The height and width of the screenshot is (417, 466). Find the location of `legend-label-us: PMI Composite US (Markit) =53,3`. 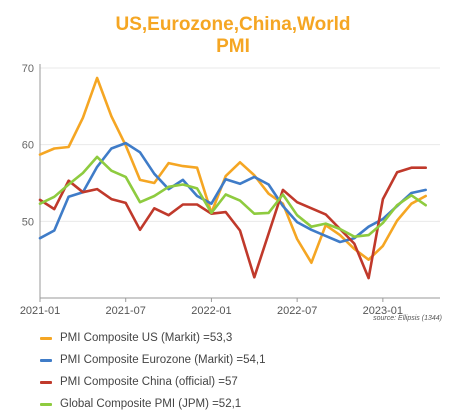

legend-label-us: PMI Composite US (Markit) =53,3 is located at coordinates (146, 338).